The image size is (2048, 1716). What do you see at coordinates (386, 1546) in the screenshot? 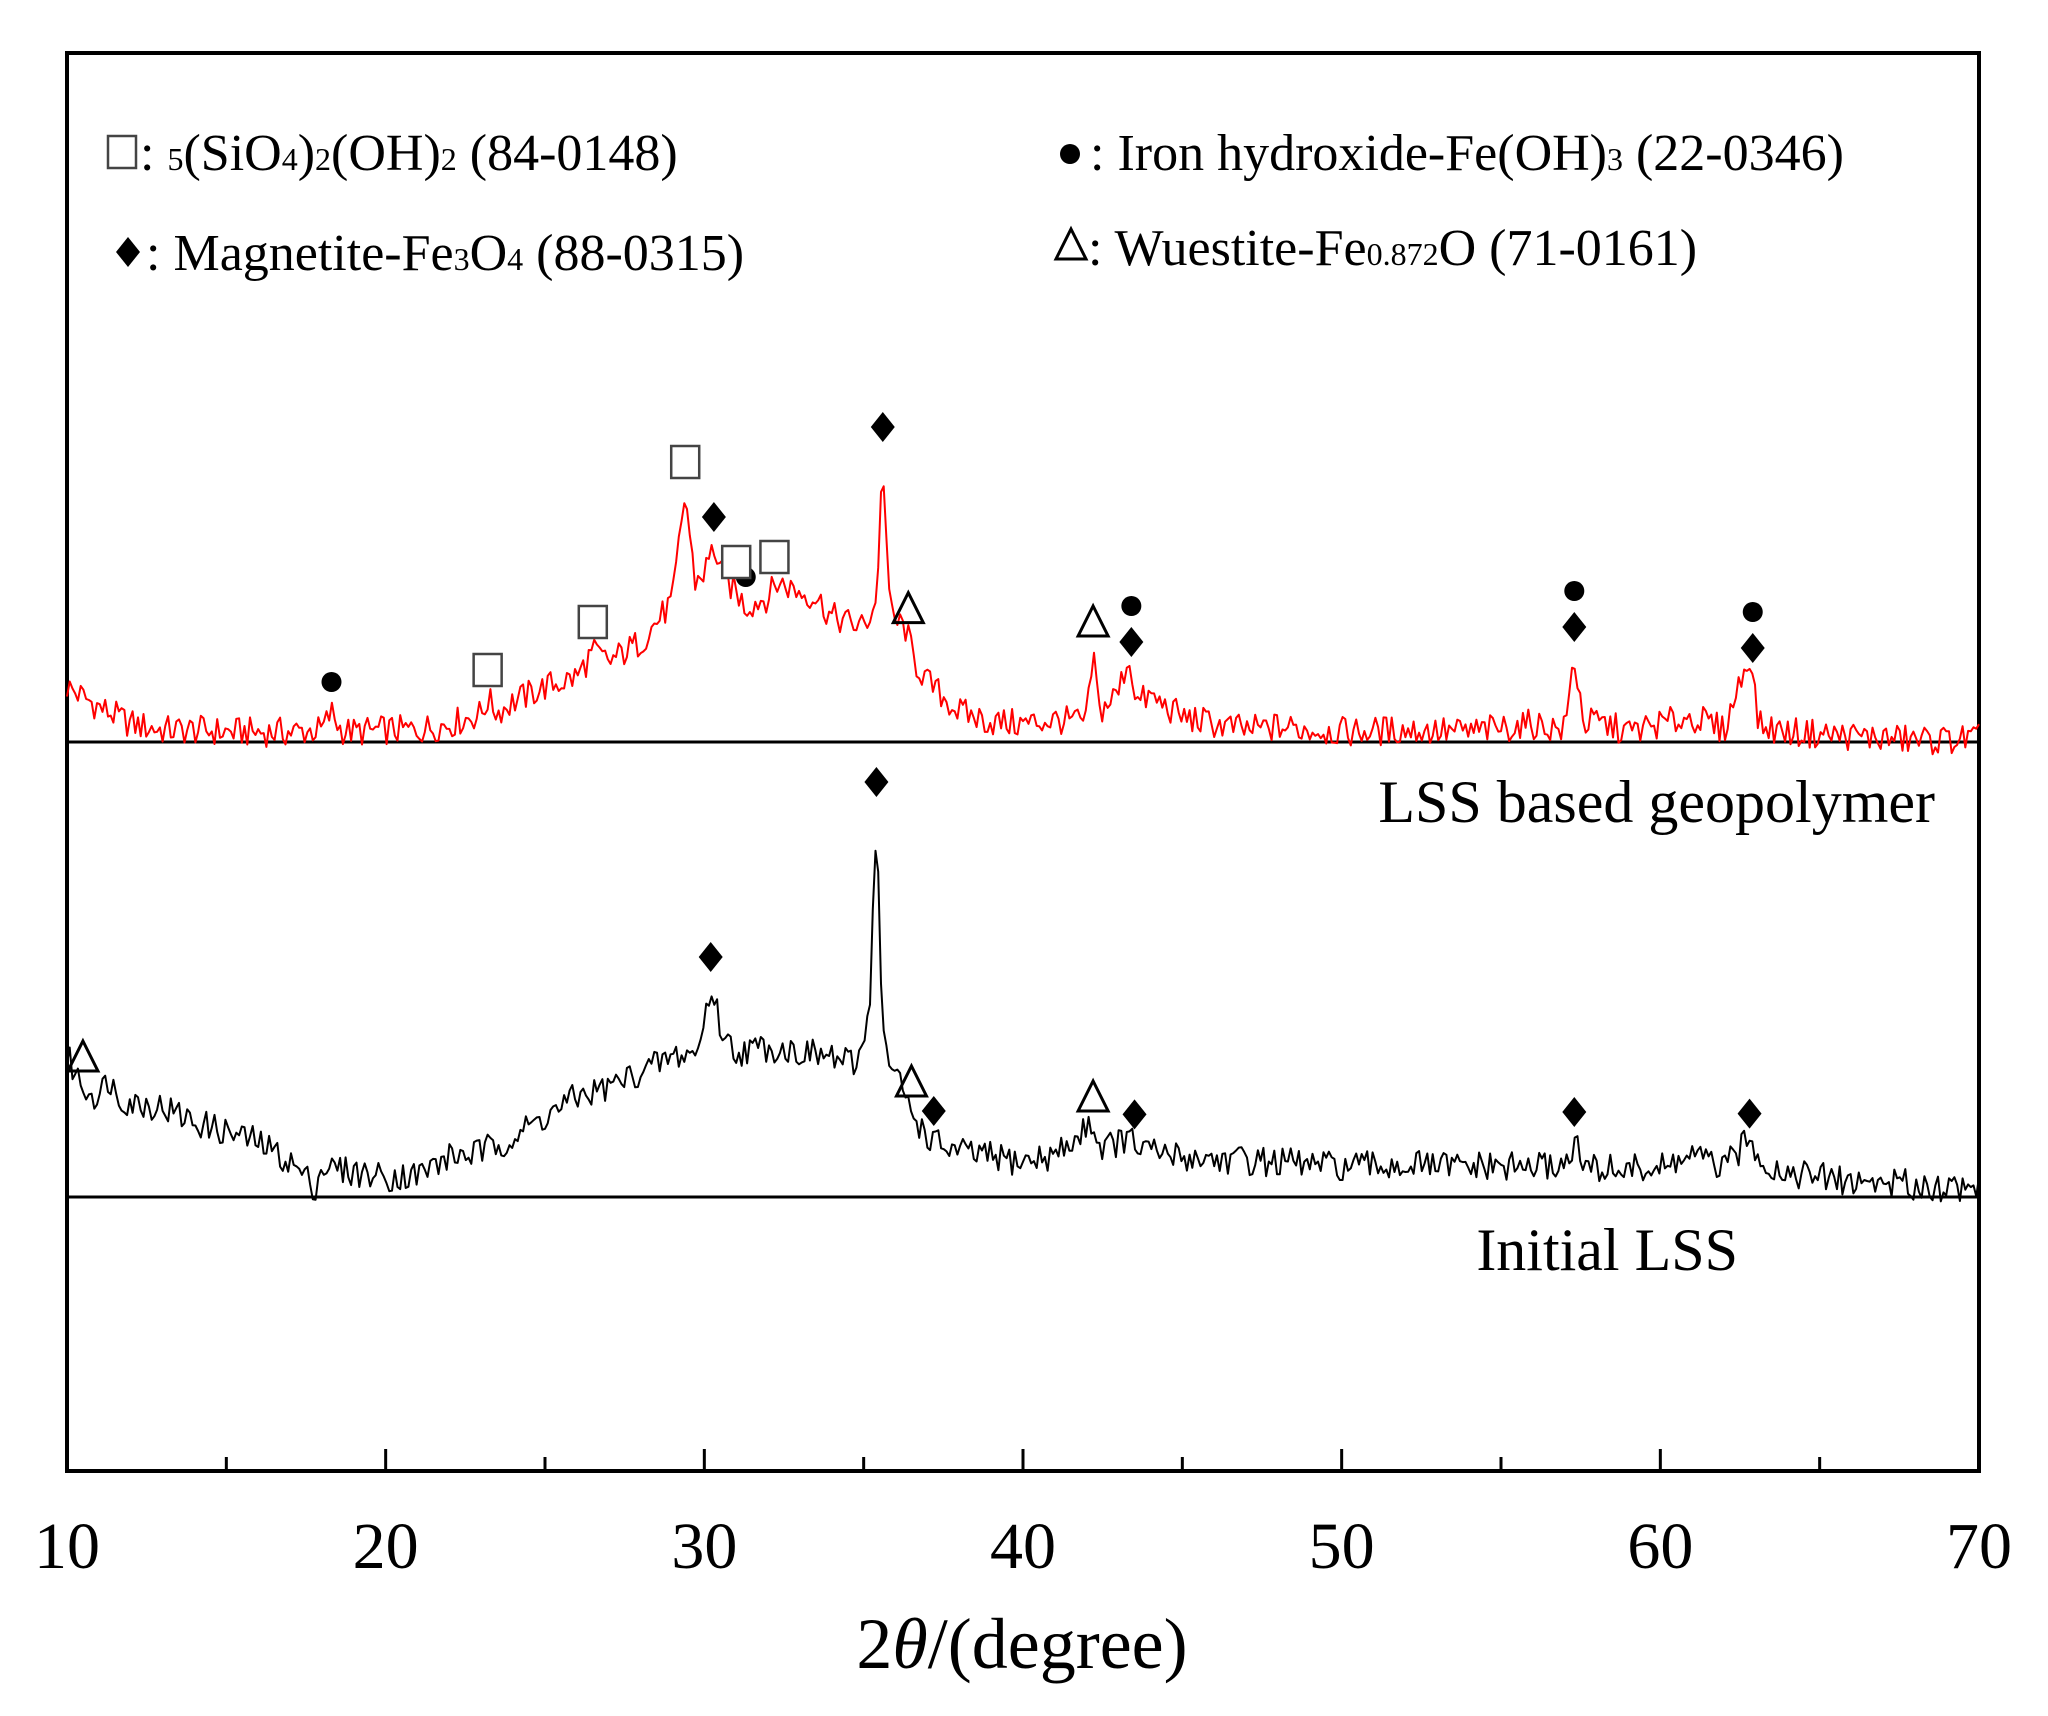
I see `x-tick-label: 20` at bounding box center [386, 1546].